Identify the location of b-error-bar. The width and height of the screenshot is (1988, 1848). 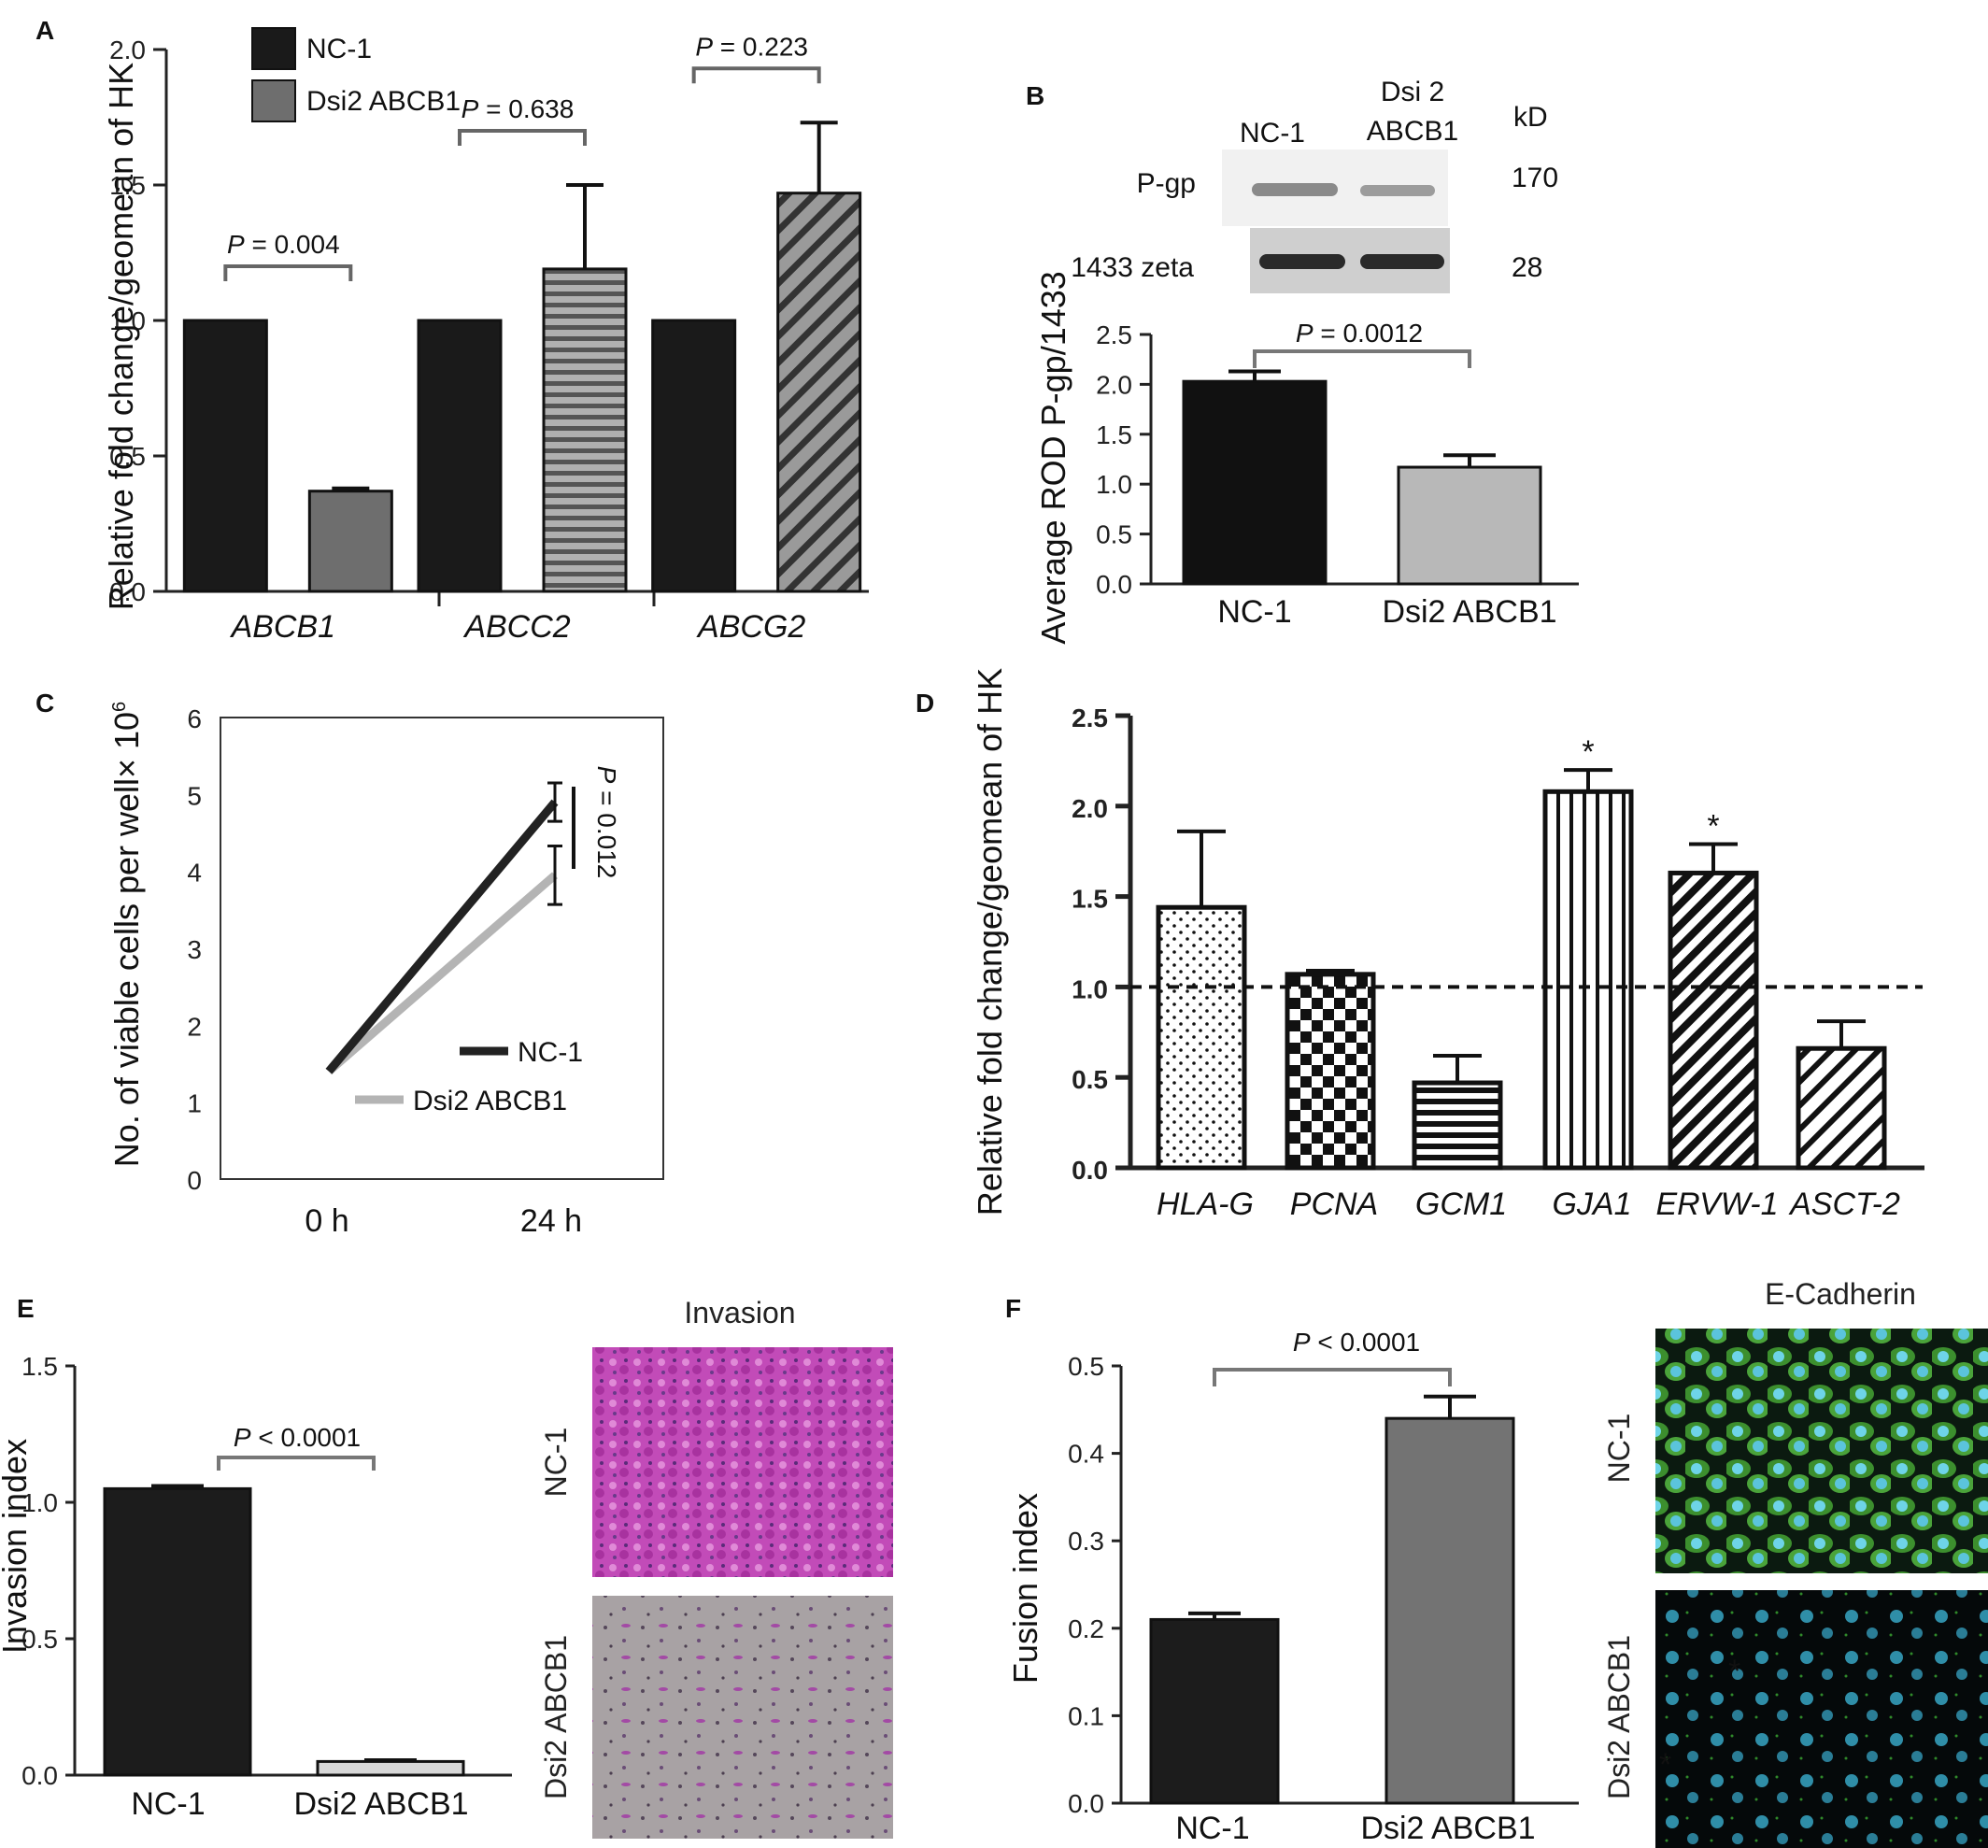
(1254, 375).